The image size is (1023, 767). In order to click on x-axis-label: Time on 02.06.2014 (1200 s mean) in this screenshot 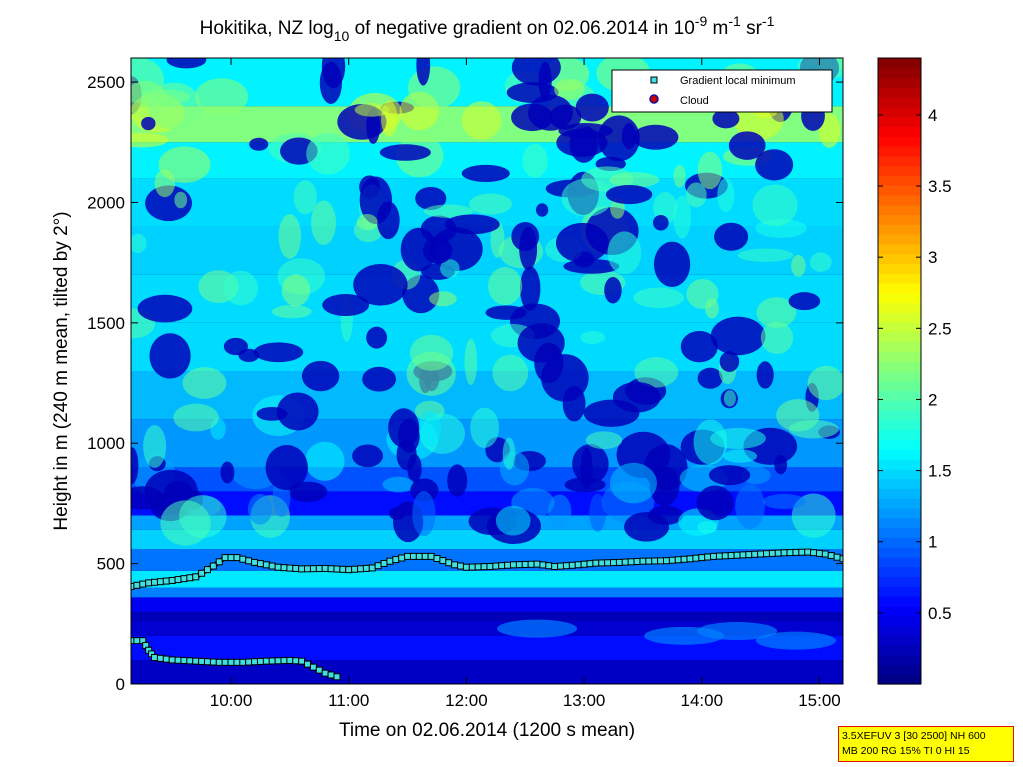, I will do `click(487, 730)`.